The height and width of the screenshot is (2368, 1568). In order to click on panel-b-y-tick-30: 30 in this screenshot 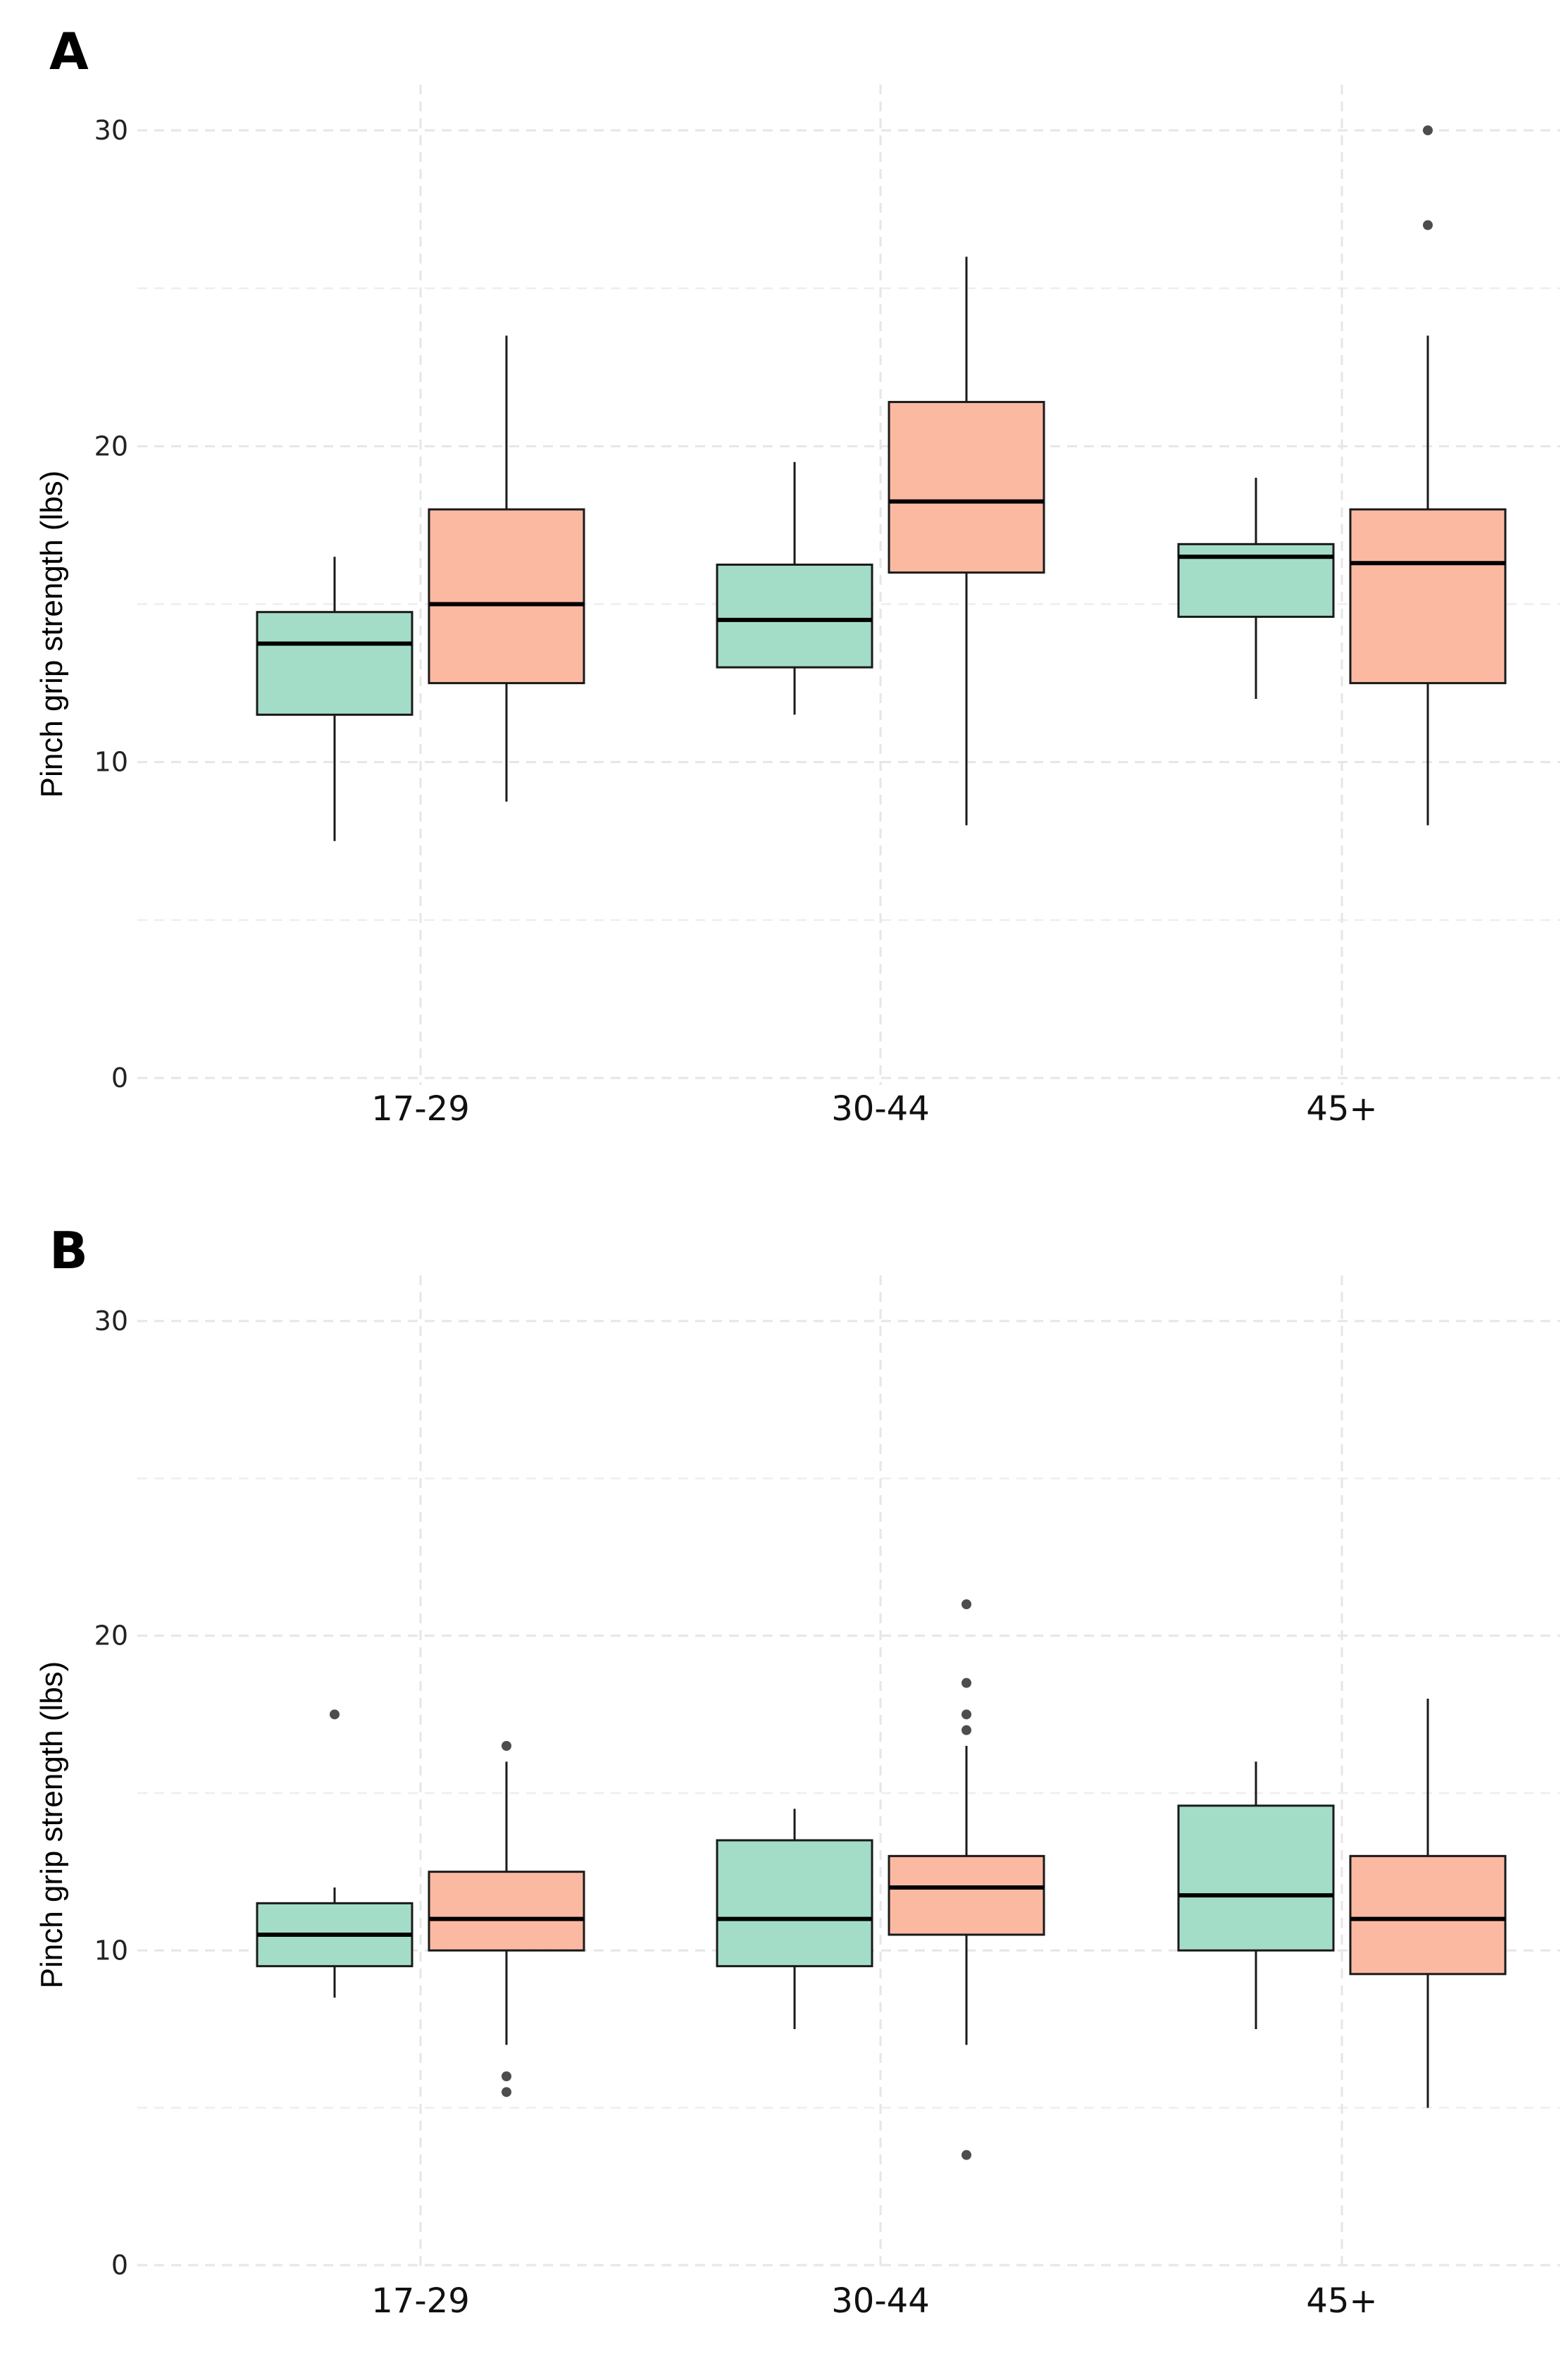, I will do `click(111, 1321)`.